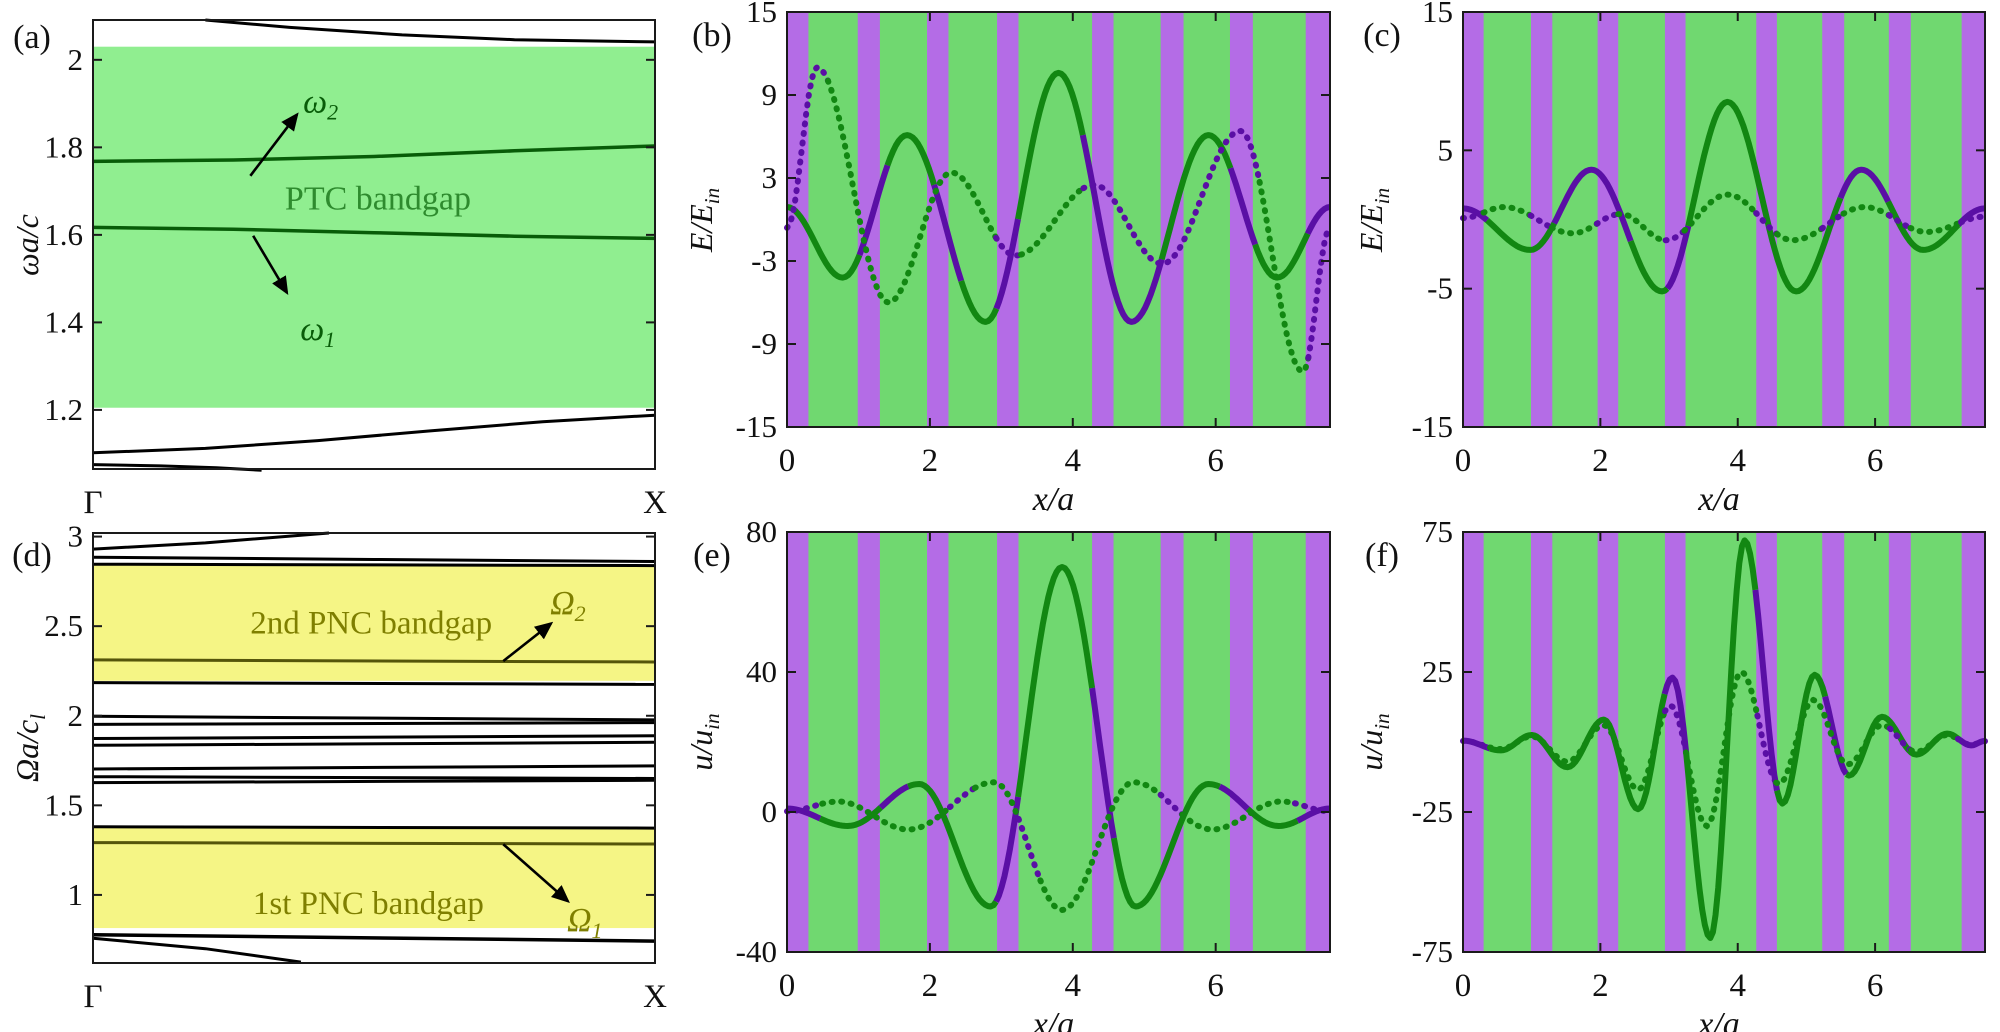  What do you see at coordinates (1737, 986) in the screenshot?
I see `panel-f-xtick-label: 4` at bounding box center [1737, 986].